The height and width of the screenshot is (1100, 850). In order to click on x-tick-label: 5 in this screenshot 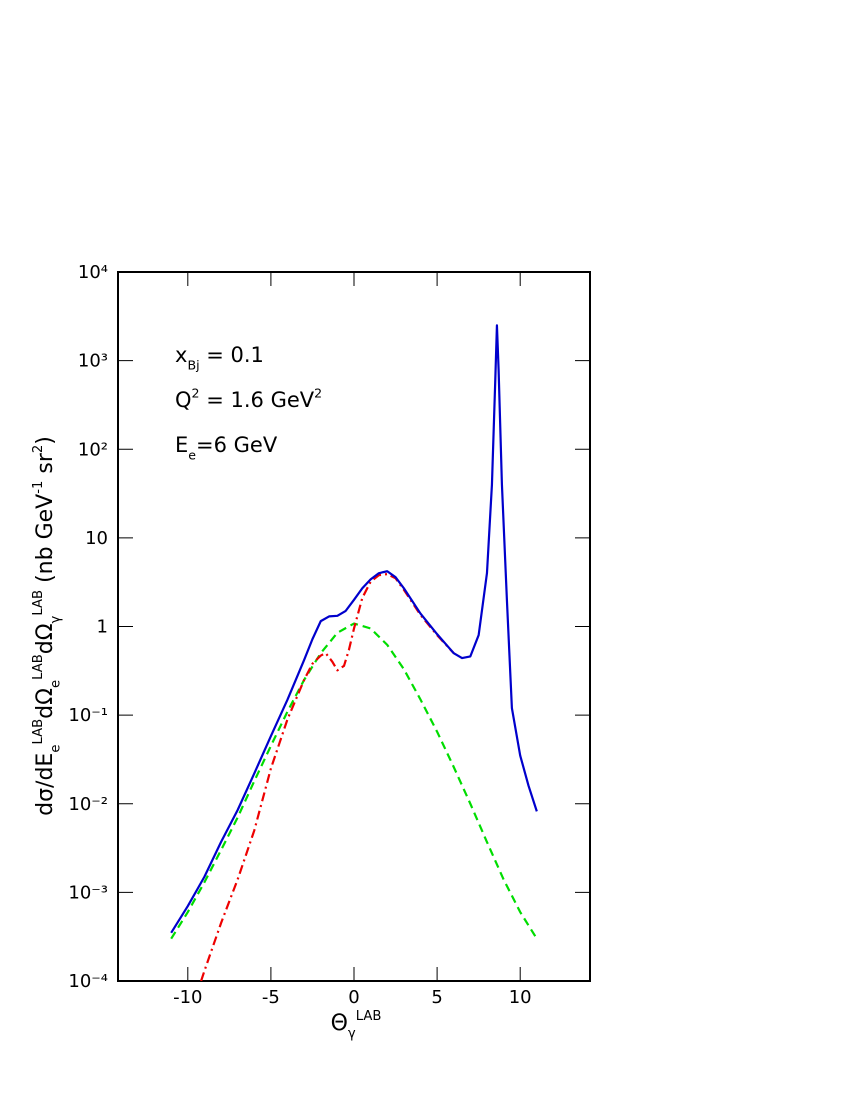, I will do `click(436, 997)`.